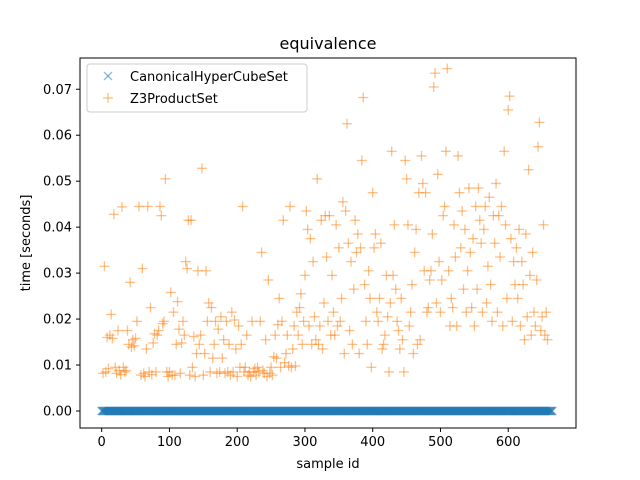 The image size is (640, 480). What do you see at coordinates (327, 464) in the screenshot?
I see `x-axis-label: sample id` at bounding box center [327, 464].